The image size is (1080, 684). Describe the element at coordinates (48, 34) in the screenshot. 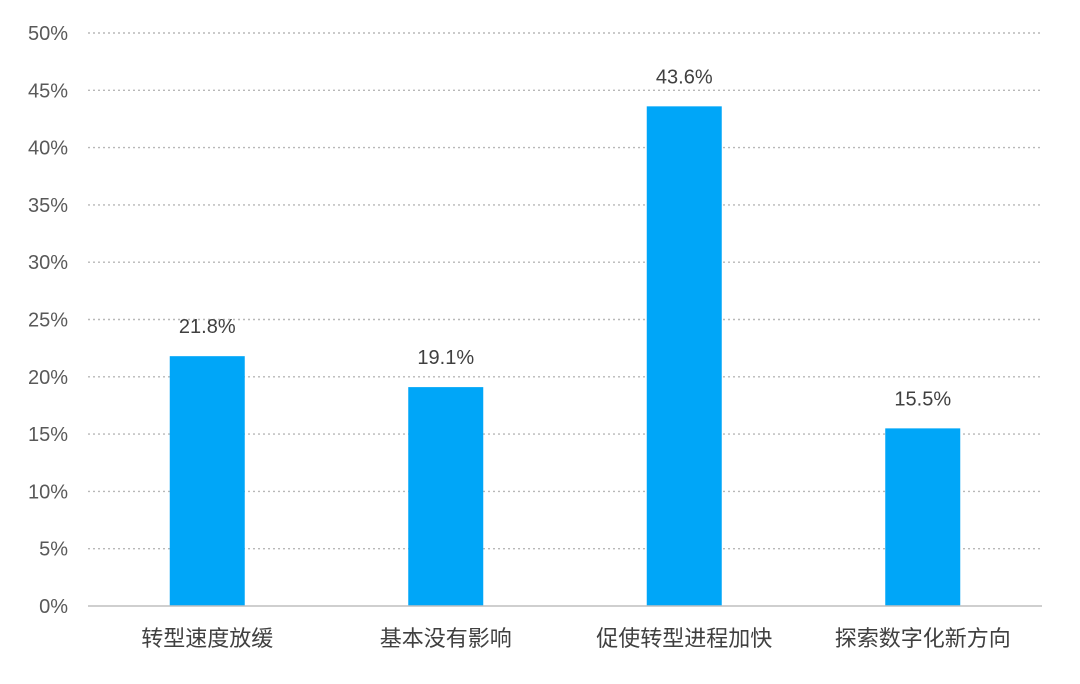

I see `y-tick-label: 50%` at that location.